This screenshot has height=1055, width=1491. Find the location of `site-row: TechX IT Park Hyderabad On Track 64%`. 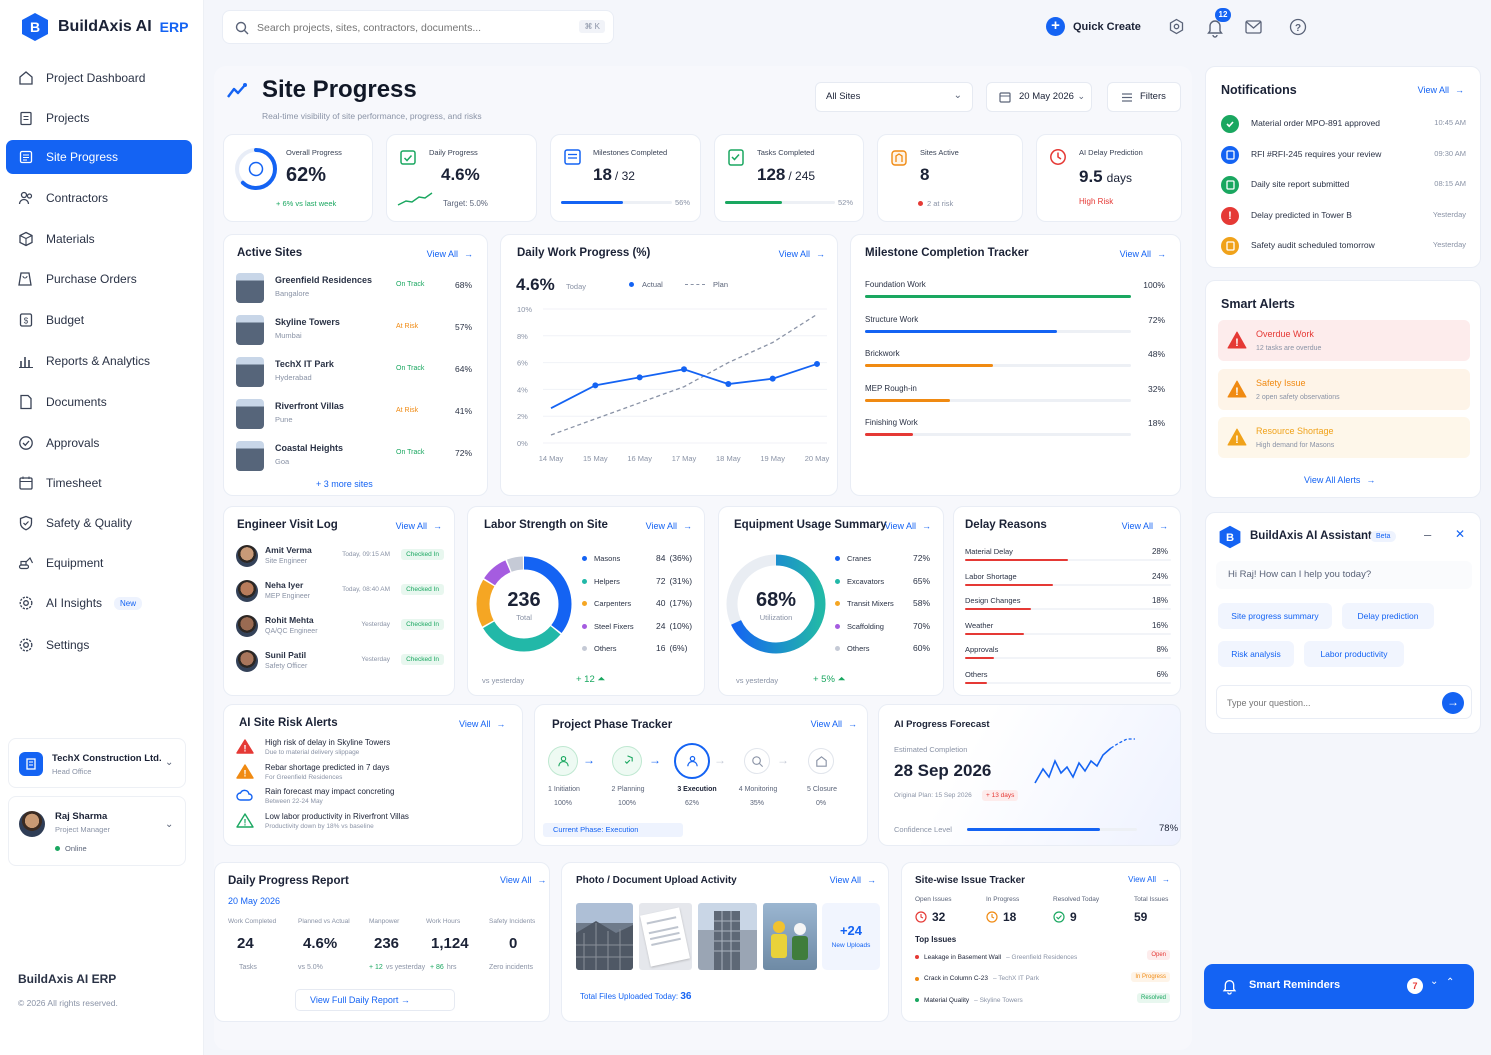

site-row: TechX IT Park Hyderabad On Track 64% is located at coordinates (356, 374).